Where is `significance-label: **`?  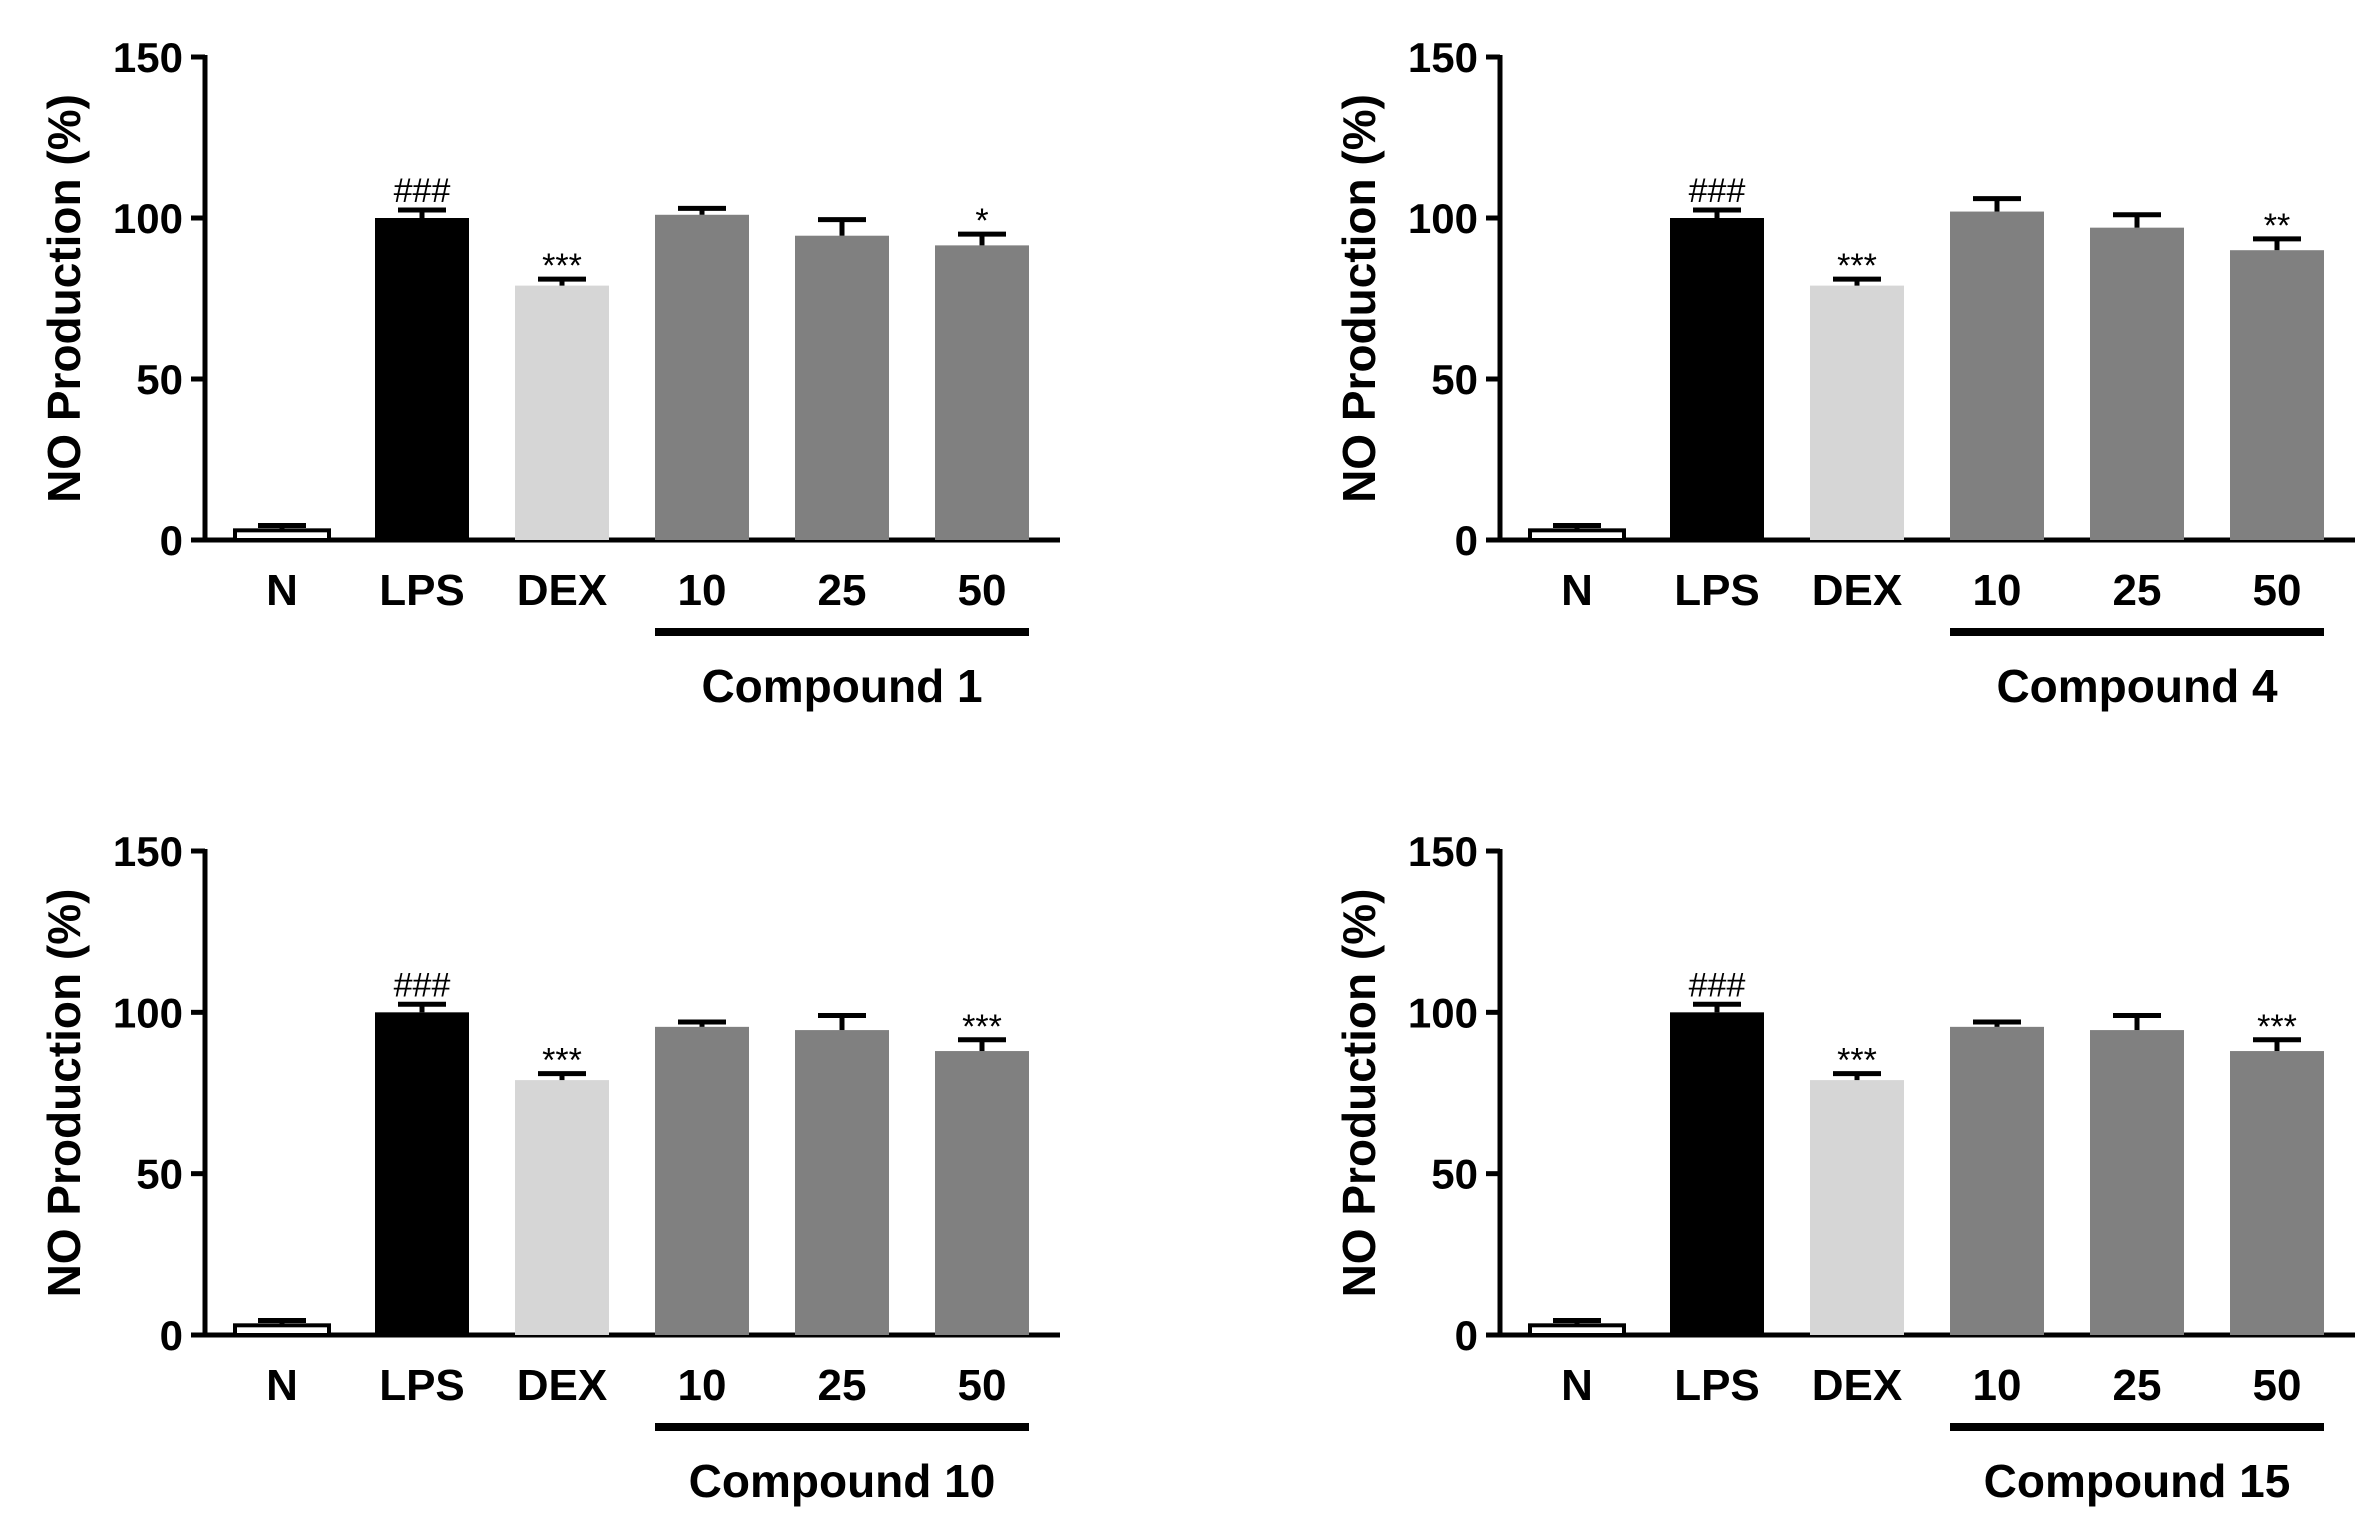
significance-label: ** is located at coordinates (2277, 226).